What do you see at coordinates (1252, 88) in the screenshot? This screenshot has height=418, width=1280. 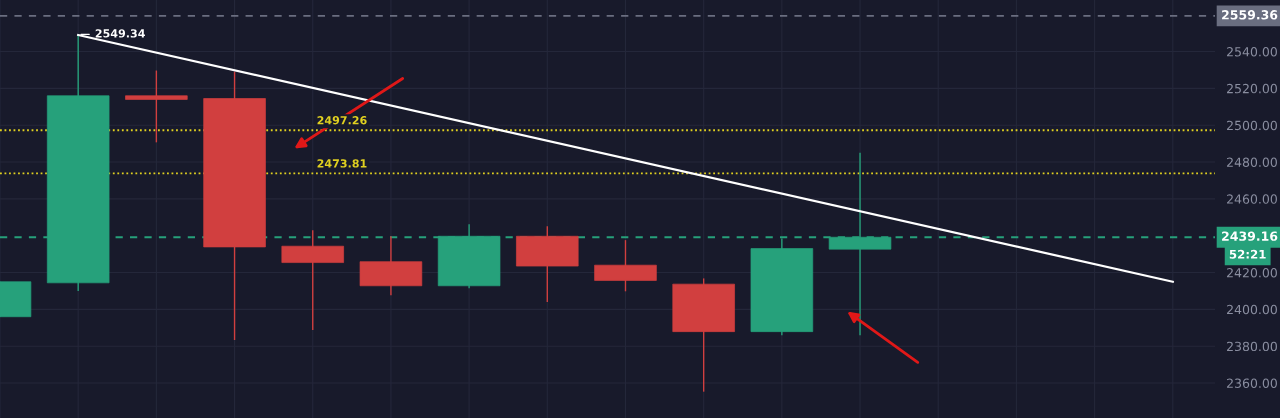 I see `y-tick-label: 2520.00` at bounding box center [1252, 88].